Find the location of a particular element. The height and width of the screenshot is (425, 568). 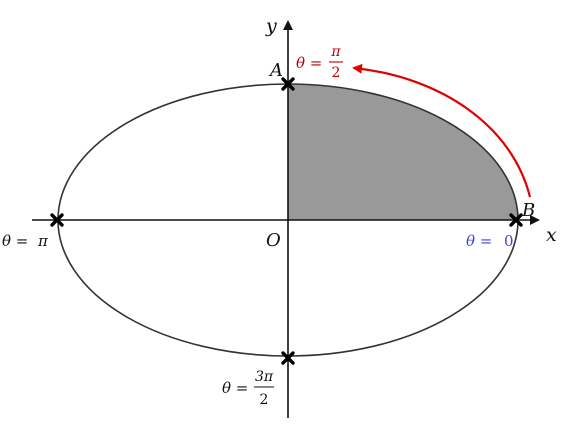

point-b-label: B is located at coordinates (528, 210).